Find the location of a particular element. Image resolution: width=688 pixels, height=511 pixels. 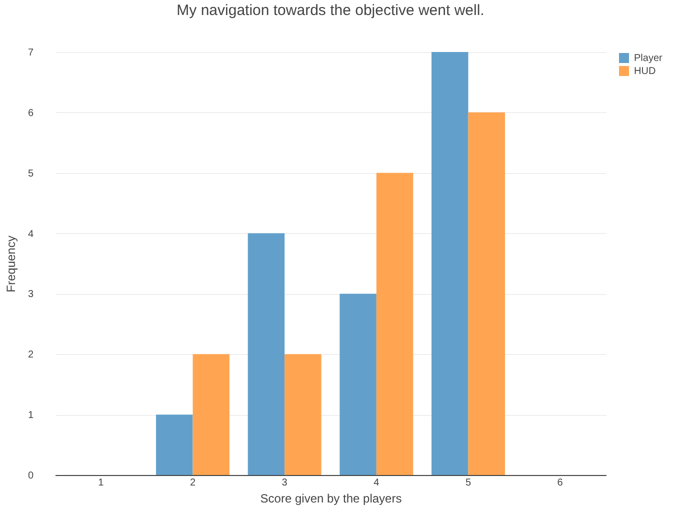

y-tick-label: 2 is located at coordinates (31, 355).